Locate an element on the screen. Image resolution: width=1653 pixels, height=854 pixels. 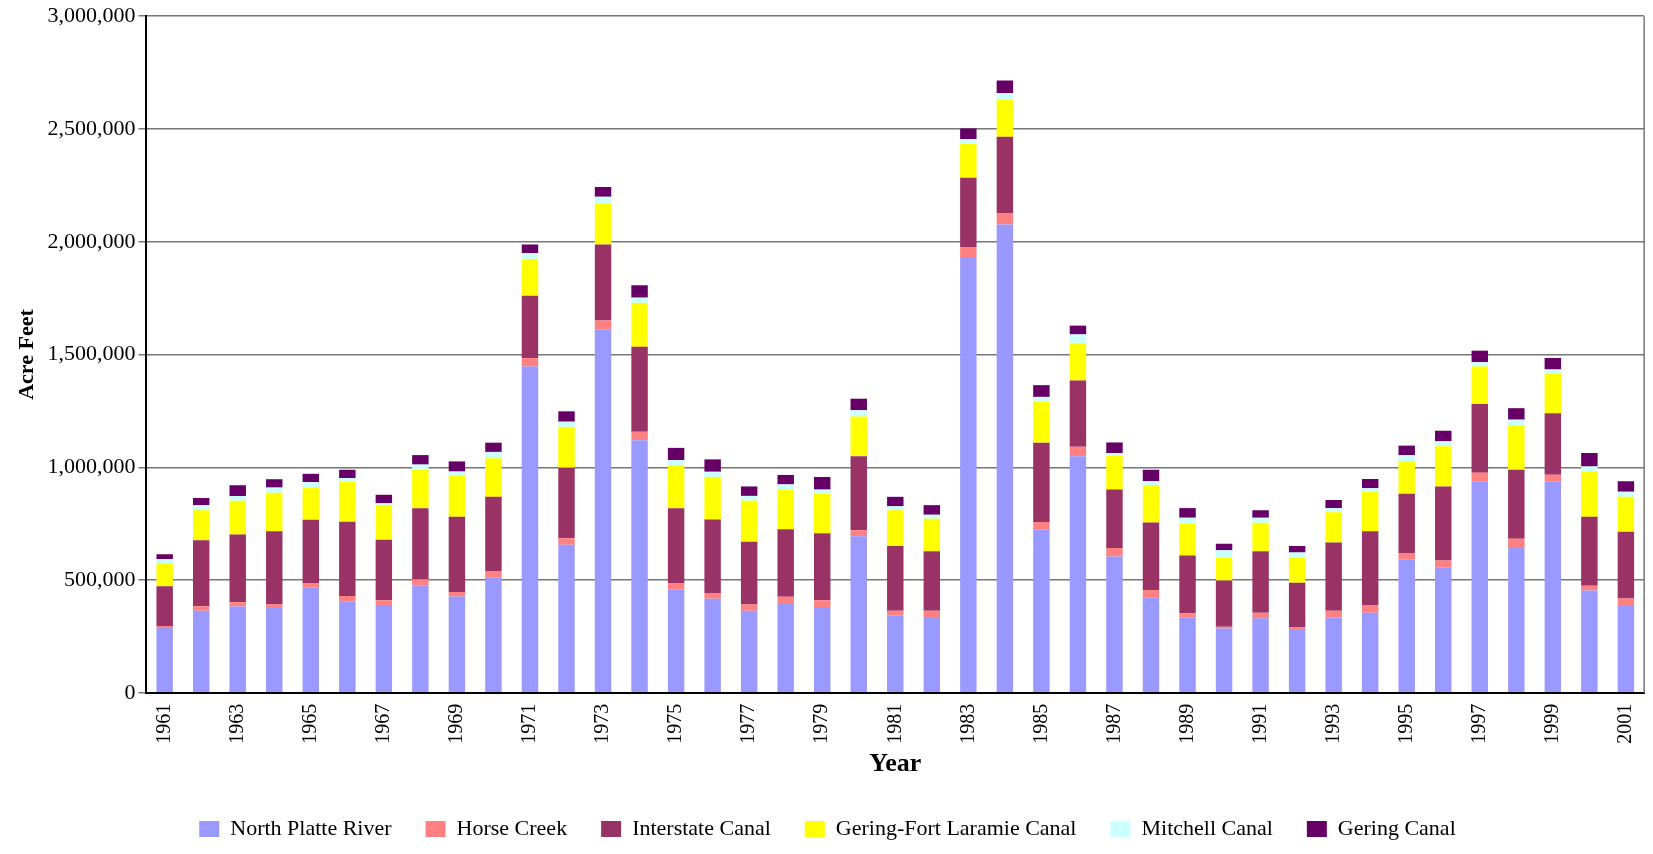
y-tick-label: 3,000,000 is located at coordinates (91, 14).